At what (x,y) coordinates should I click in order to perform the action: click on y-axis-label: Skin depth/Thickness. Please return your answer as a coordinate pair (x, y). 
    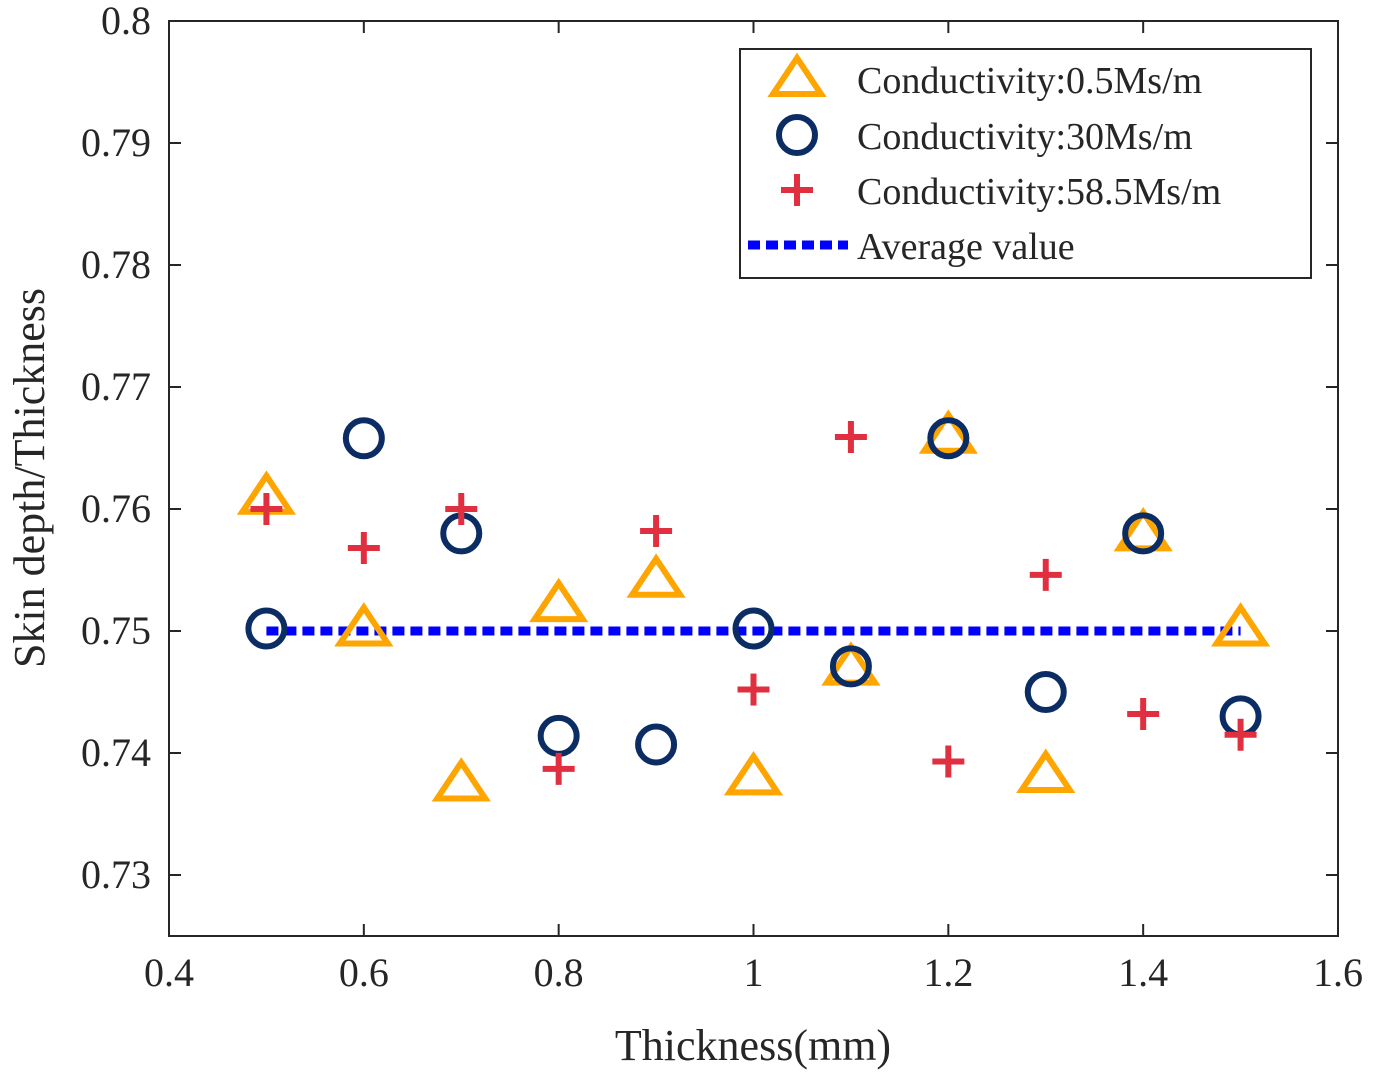
    Looking at the image, I should click on (29, 478).